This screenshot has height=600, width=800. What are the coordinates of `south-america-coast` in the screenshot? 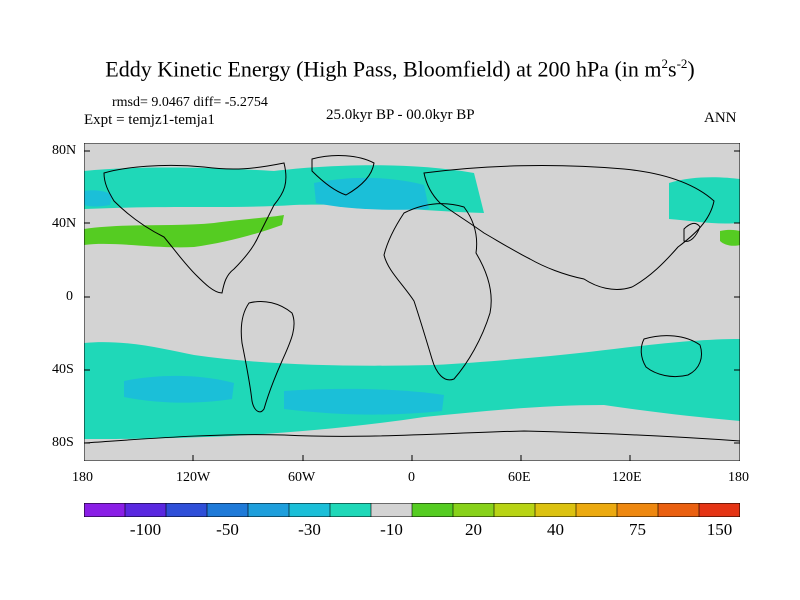 It's located at (267, 356).